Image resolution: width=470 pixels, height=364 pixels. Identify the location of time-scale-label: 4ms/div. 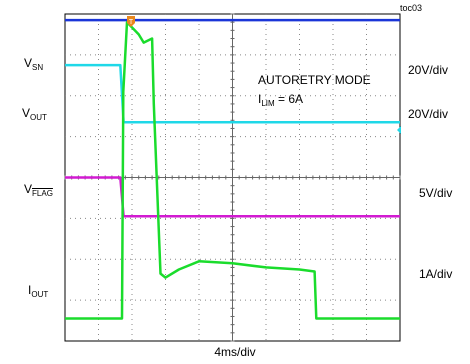
(235, 352).